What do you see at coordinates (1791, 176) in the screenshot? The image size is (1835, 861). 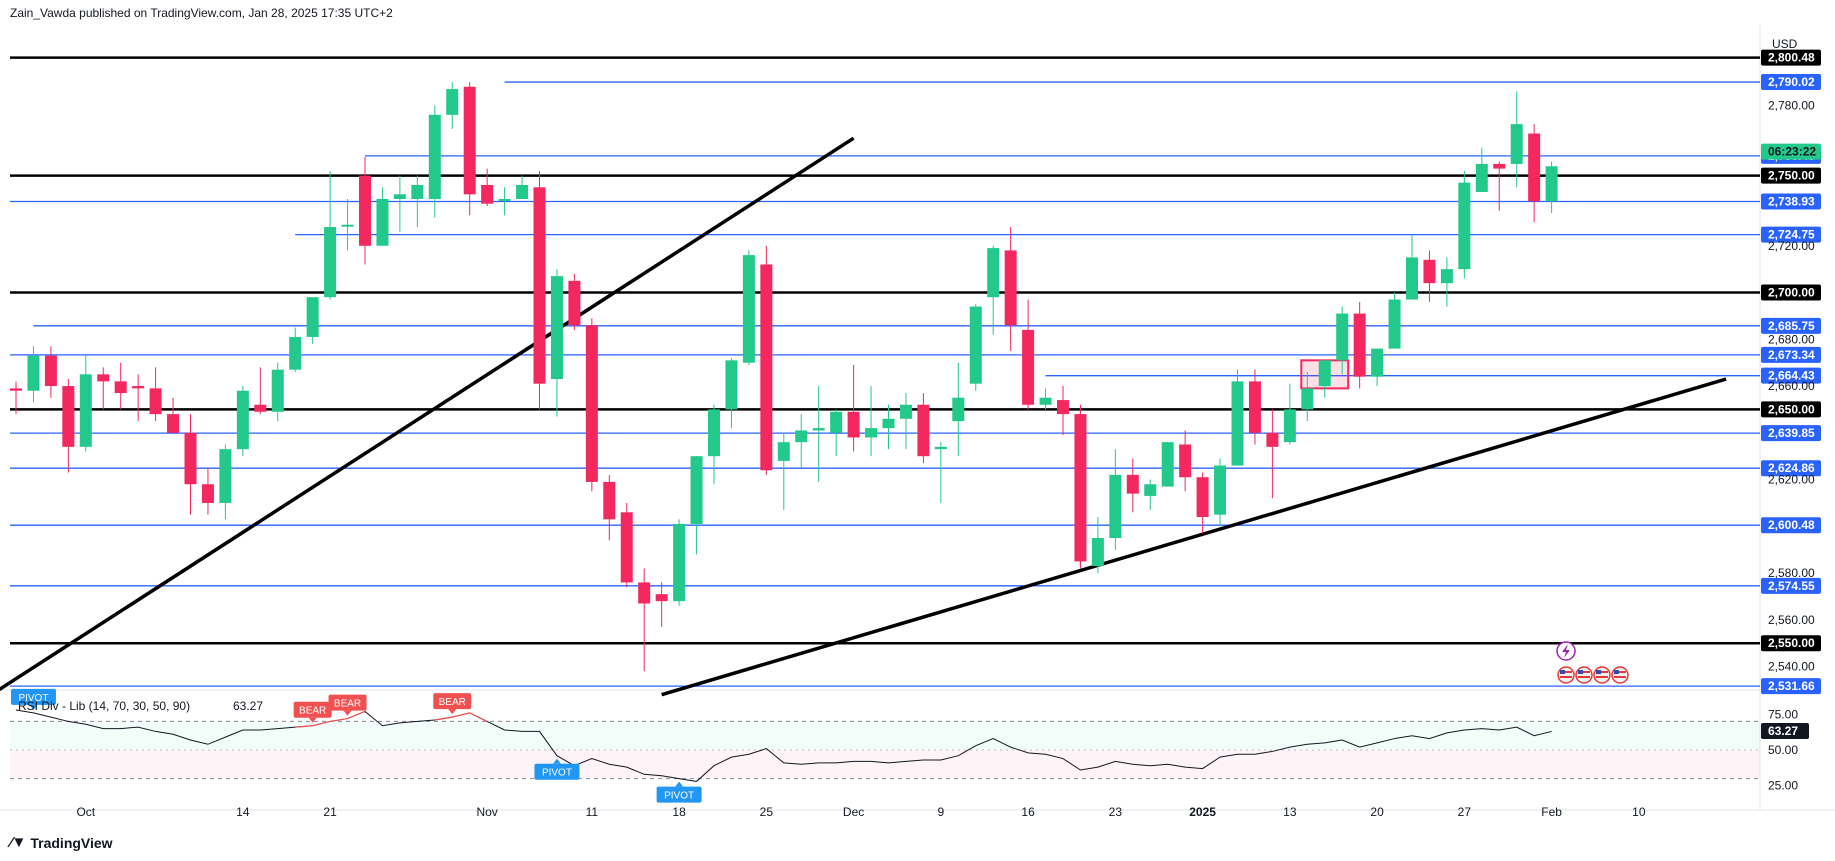 I see `level-price-label: 2,750.00` at bounding box center [1791, 176].